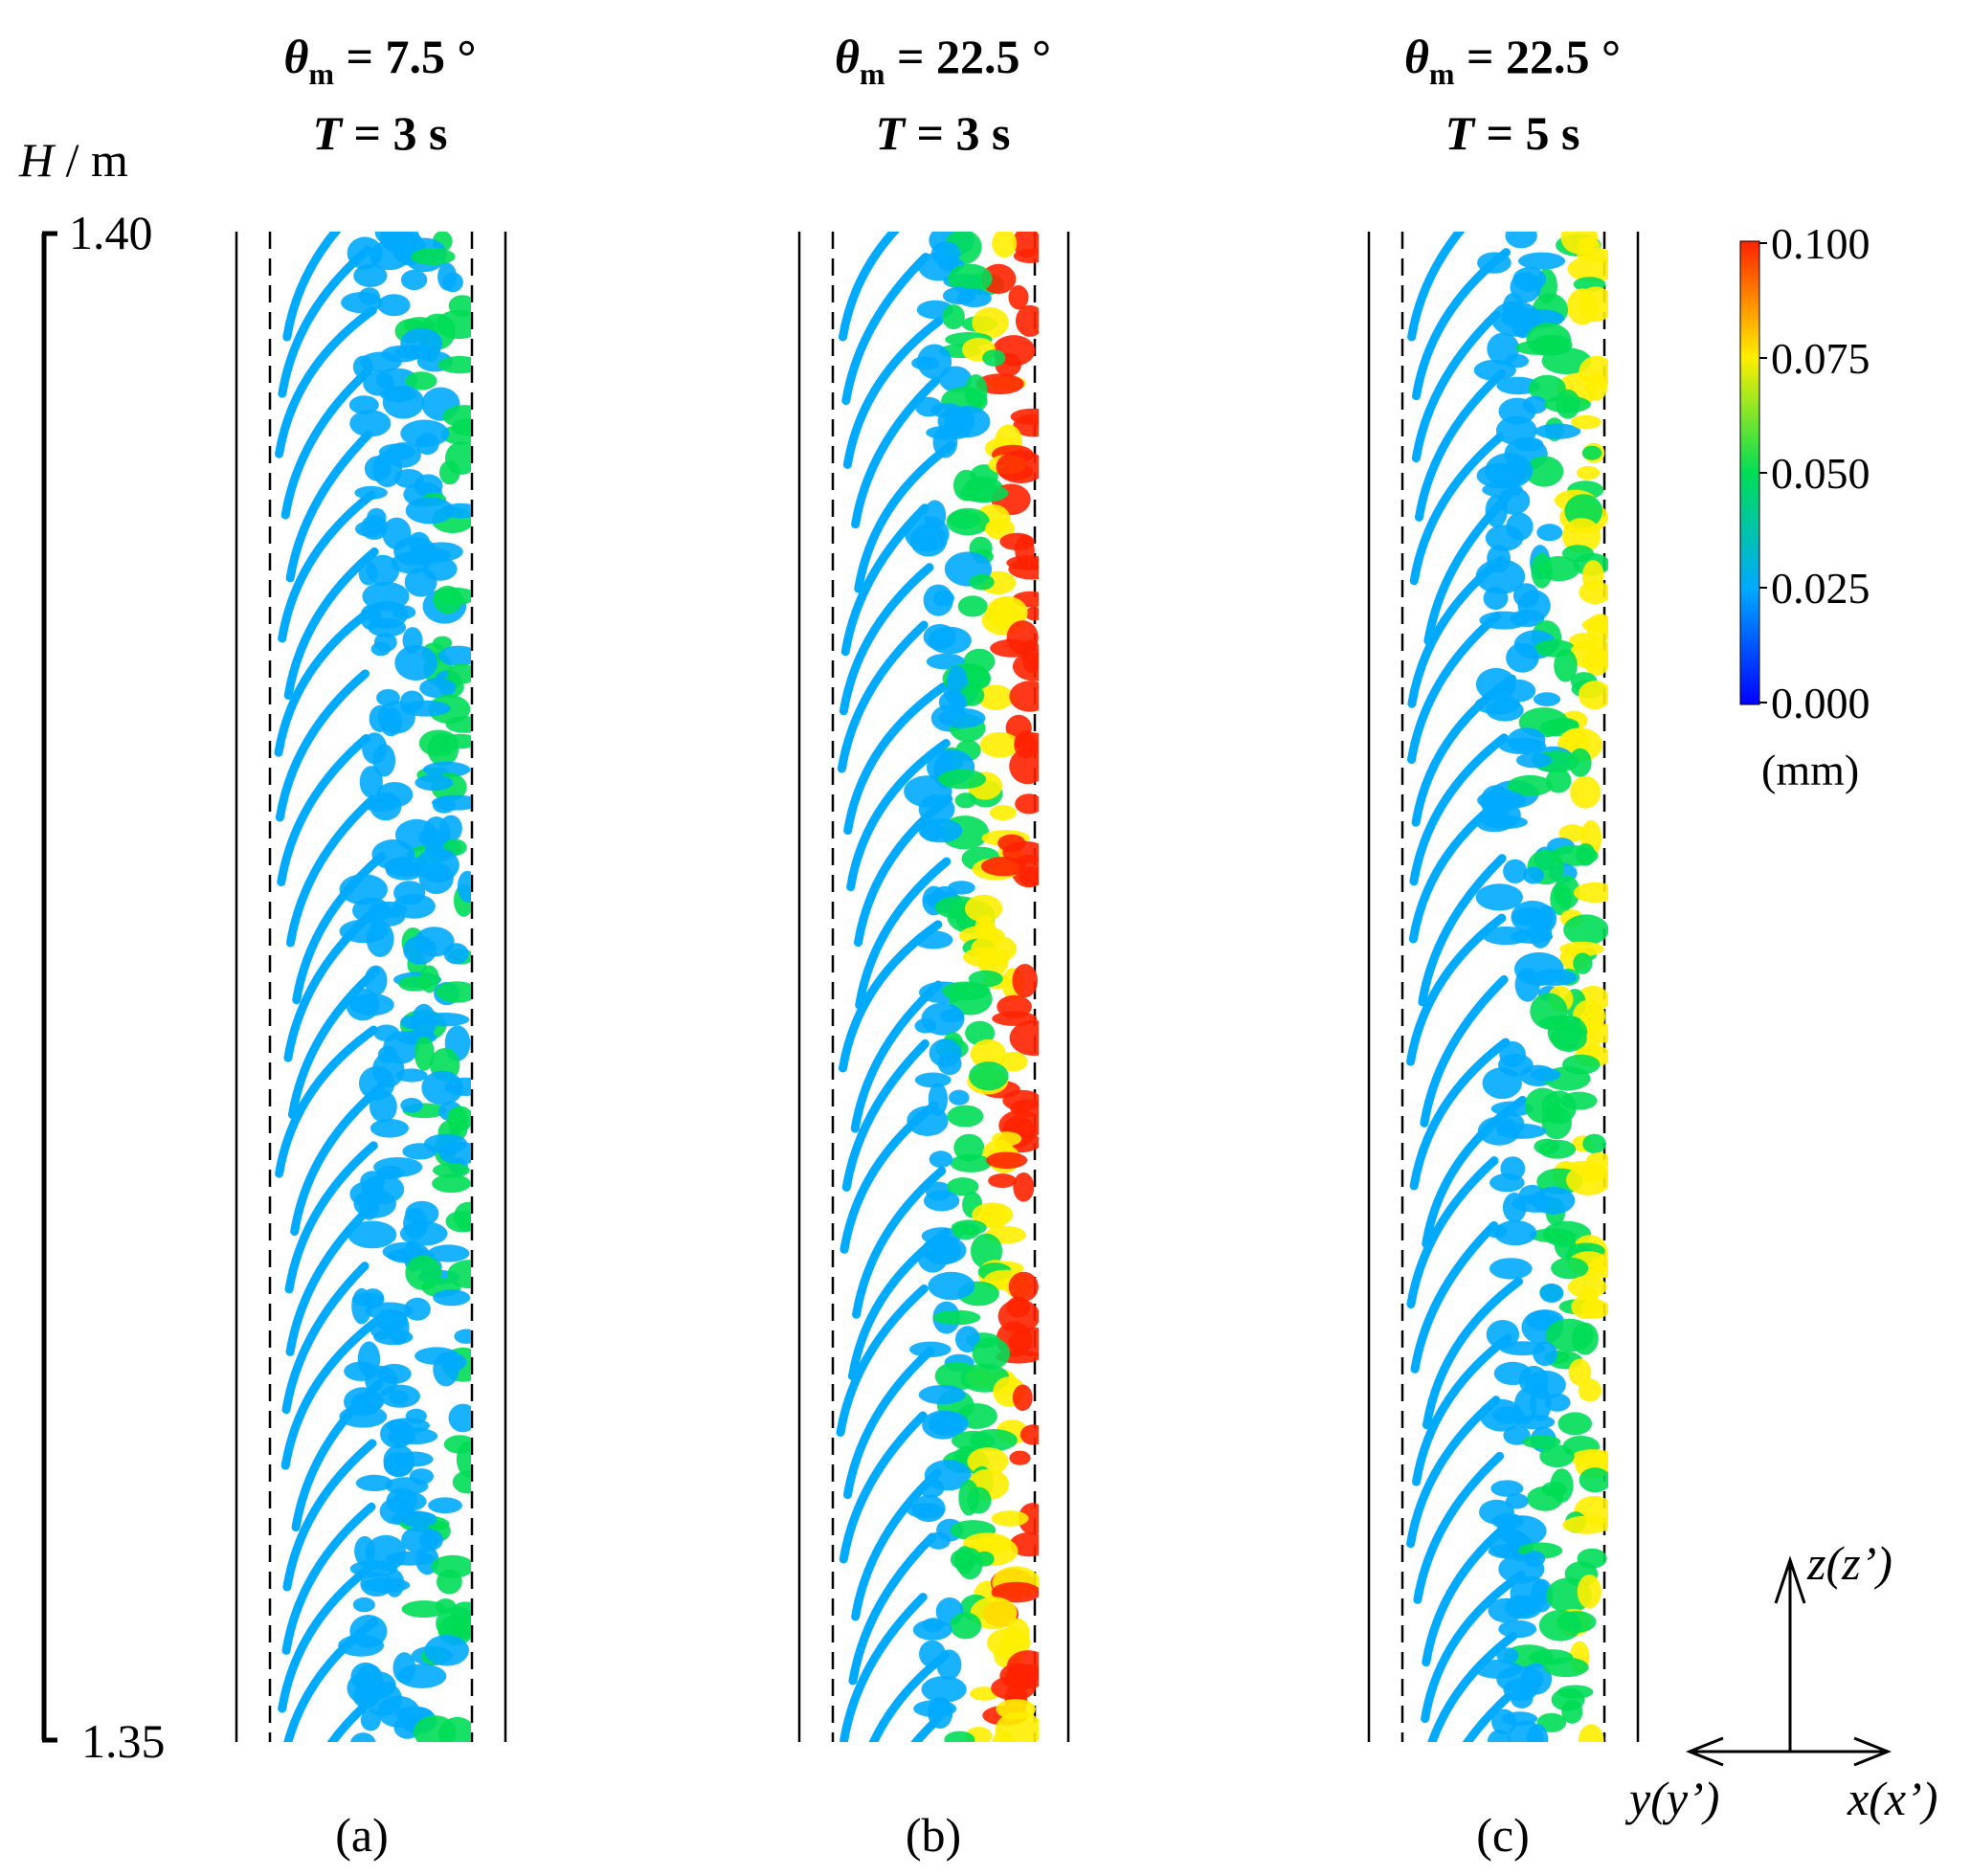  I want to click on panel-c-frame, so click(1503, 987).